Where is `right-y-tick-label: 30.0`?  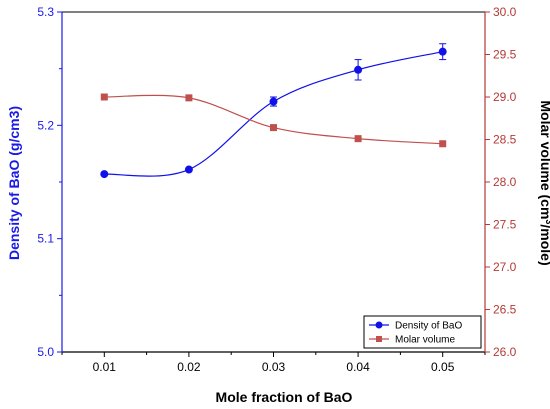
right-y-tick-label: 30.0 is located at coordinates (505, 12).